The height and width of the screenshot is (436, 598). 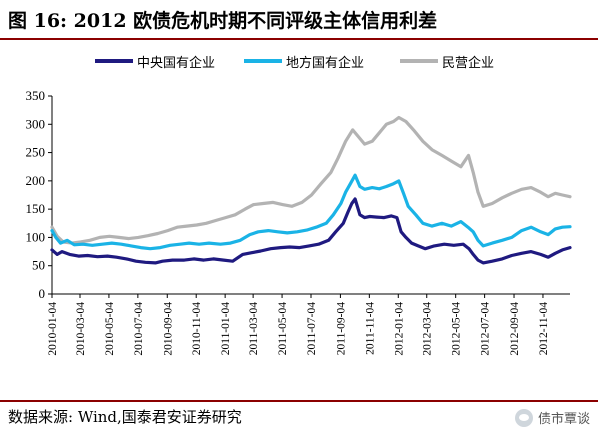 What do you see at coordinates (515, 329) in the screenshot?
I see `x-tick-label: 2012-09-04` at bounding box center [515, 329].